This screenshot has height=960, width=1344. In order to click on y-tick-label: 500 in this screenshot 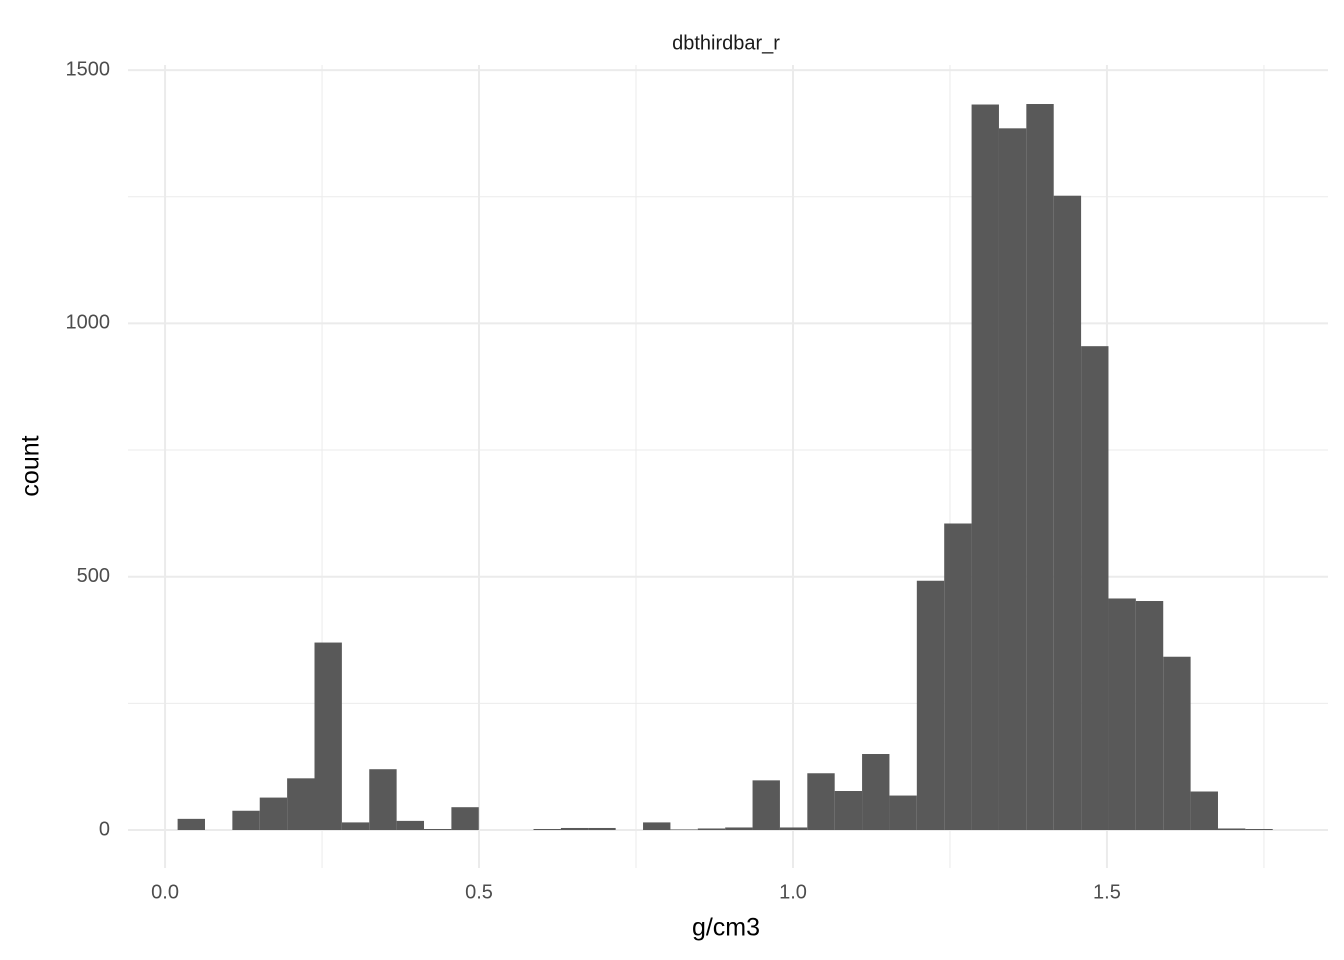, I will do `click(93, 576)`.